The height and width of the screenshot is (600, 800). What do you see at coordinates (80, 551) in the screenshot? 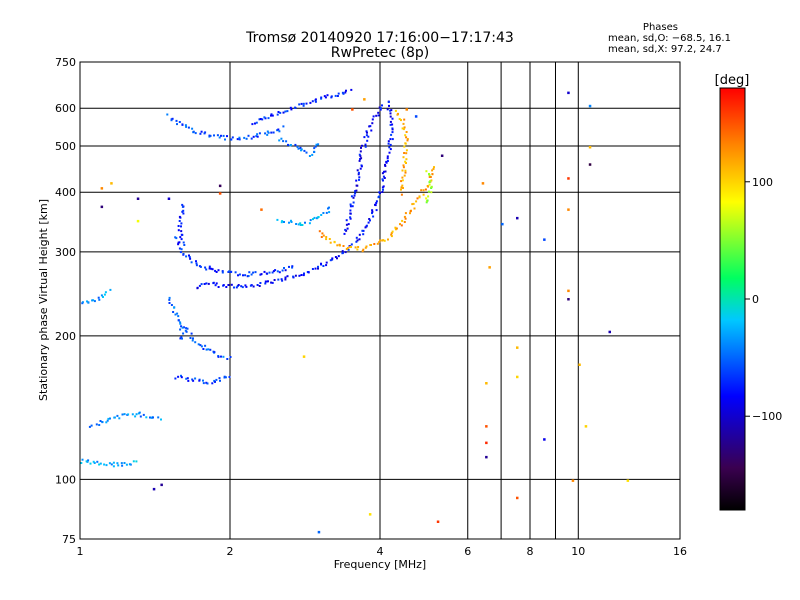
I see `x-tick-label: 1` at bounding box center [80, 551].